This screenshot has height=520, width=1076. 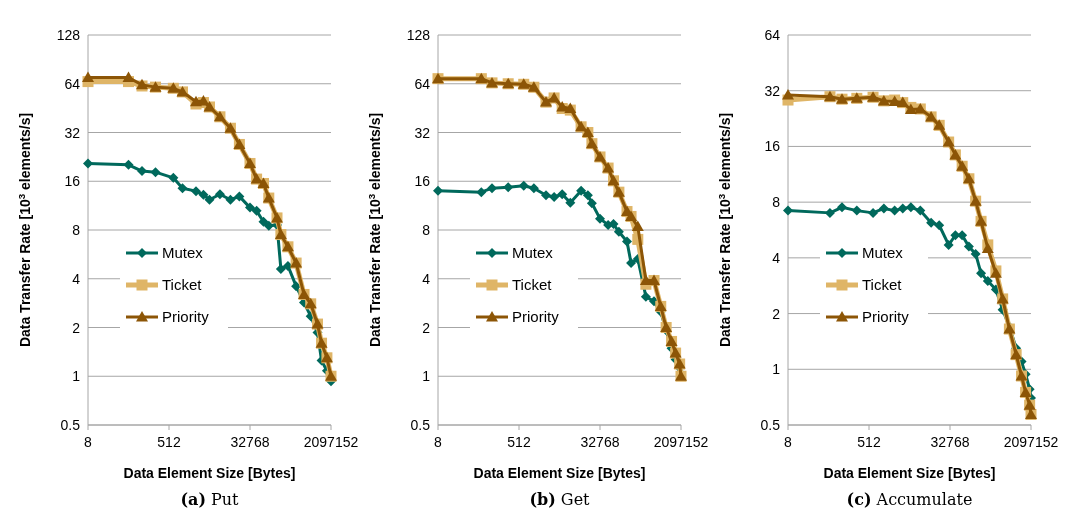 I want to click on text: (b) Get, so click(x=560, y=499).